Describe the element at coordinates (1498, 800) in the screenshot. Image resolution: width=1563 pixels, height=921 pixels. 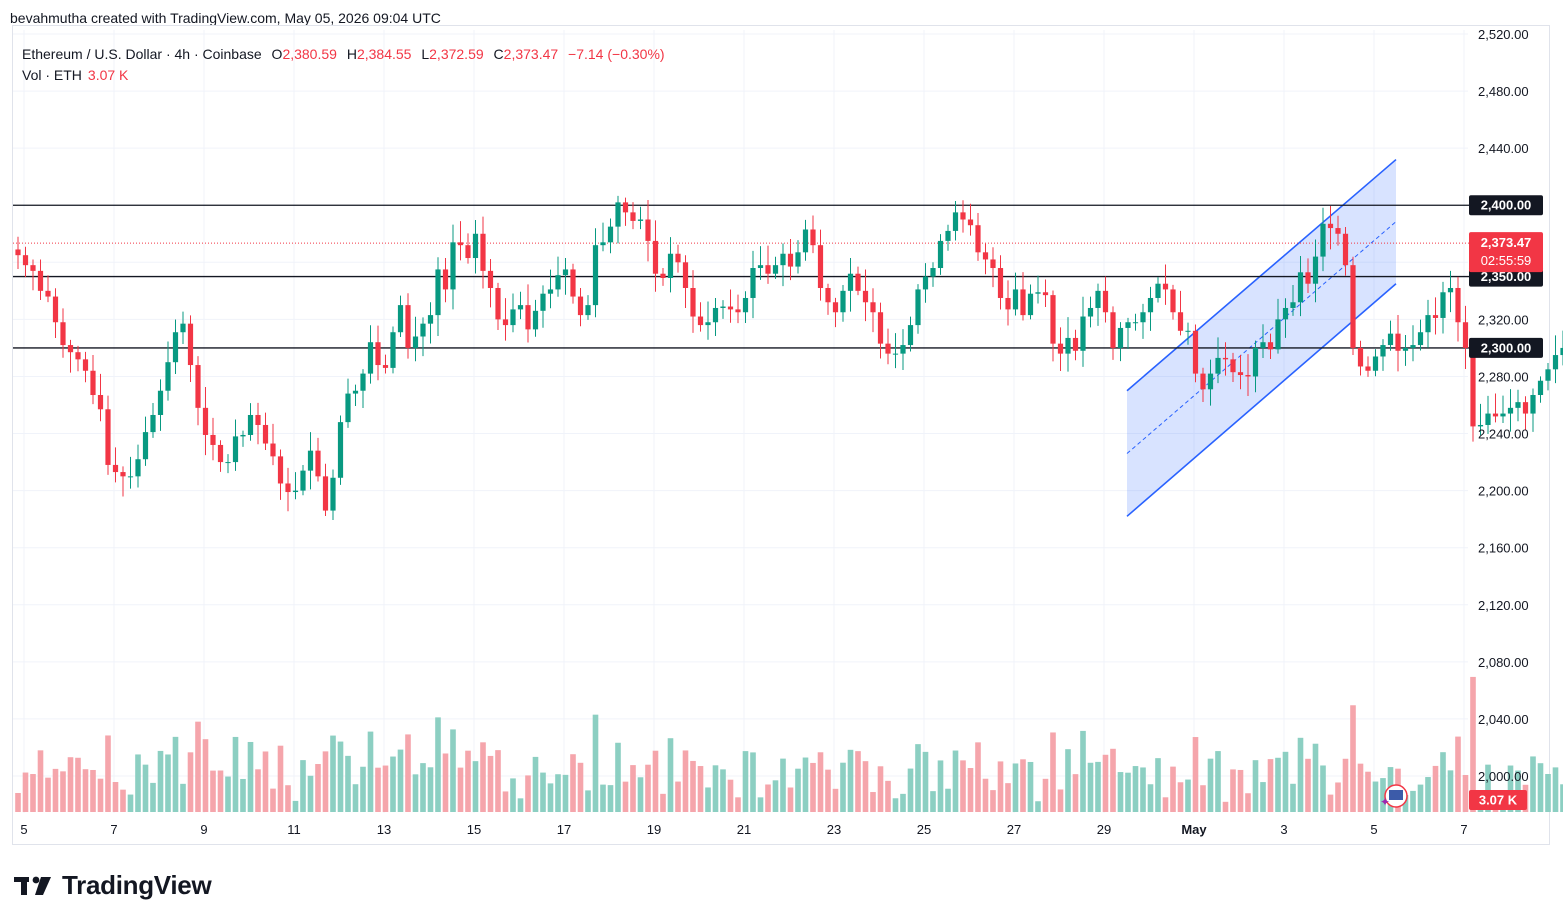
I see `badge-volume-bg` at that location.